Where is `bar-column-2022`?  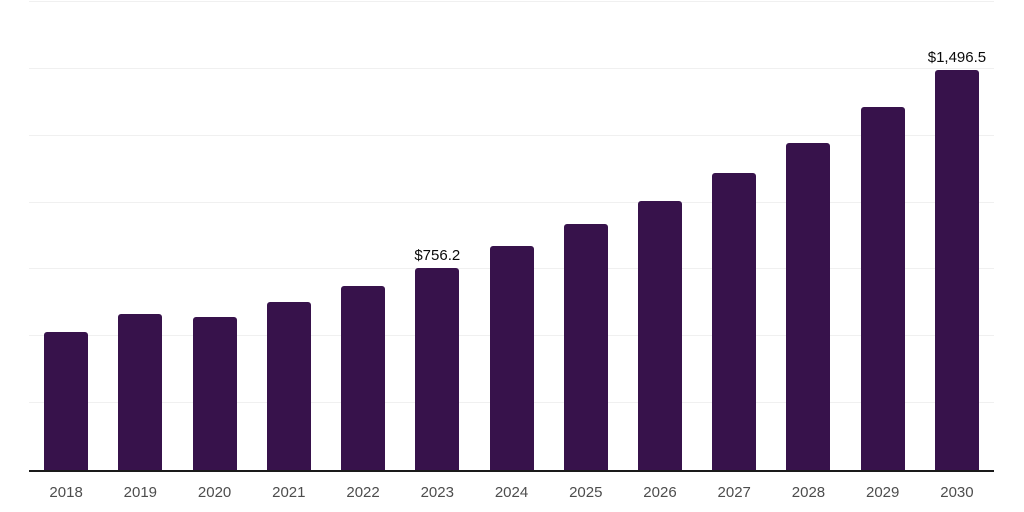 bar-column-2022 is located at coordinates (363, 236).